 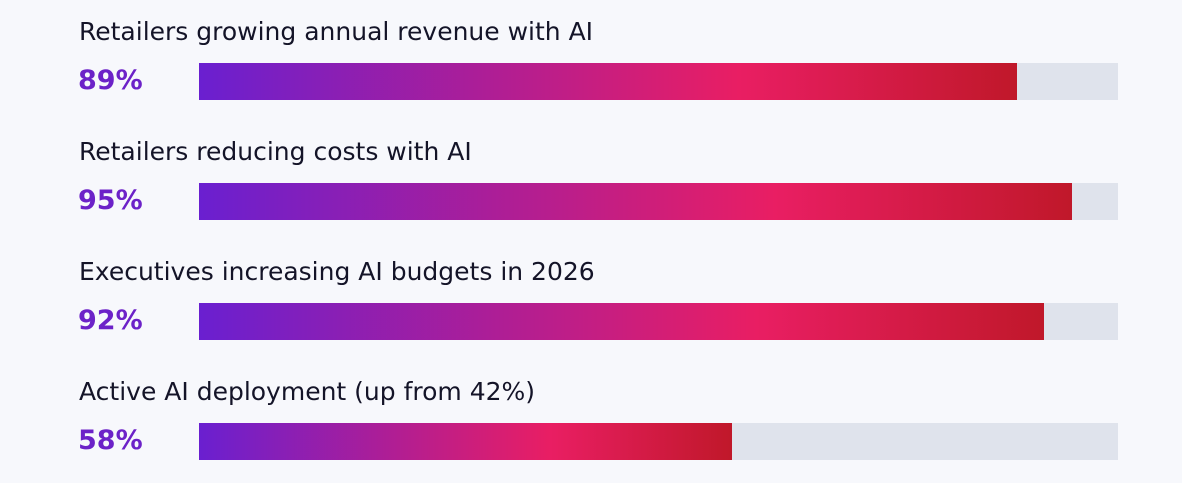 I want to click on value-label: 58%, so click(x=110, y=440).